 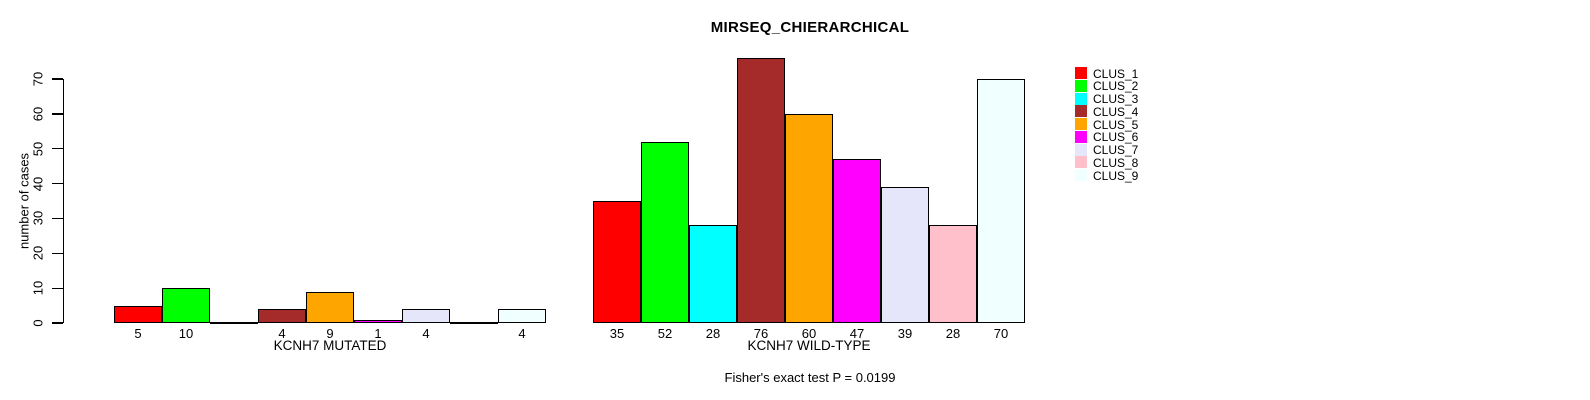 I want to click on legend-label: CLUS_1, so click(x=1116, y=73).